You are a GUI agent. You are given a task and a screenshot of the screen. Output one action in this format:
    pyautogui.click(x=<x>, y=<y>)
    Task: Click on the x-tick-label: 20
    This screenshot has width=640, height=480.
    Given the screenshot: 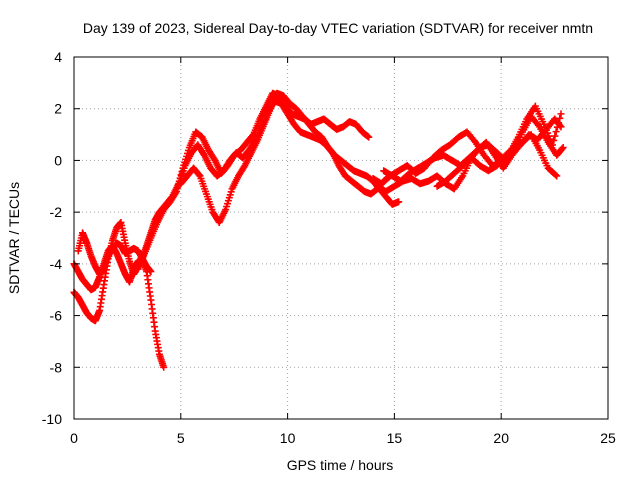 What is the action you would take?
    pyautogui.click(x=501, y=438)
    